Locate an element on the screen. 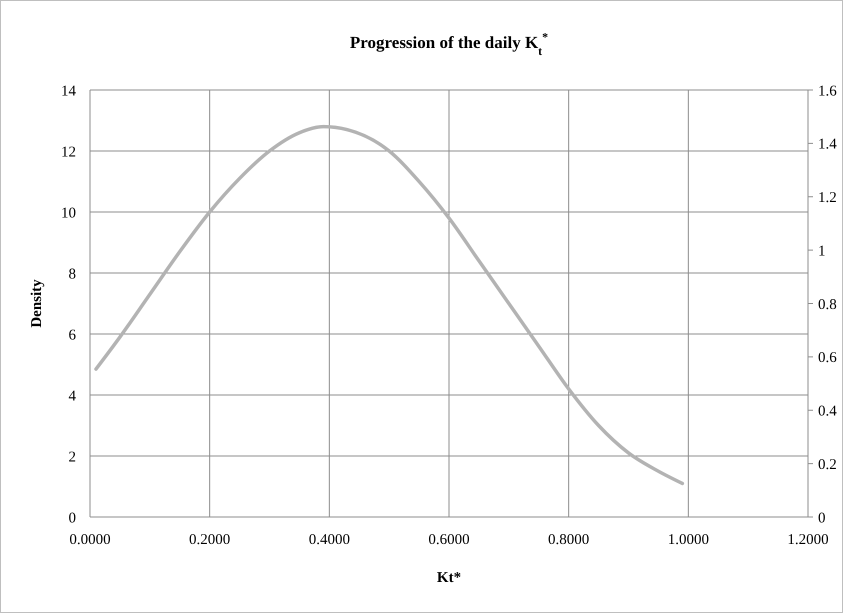  y2-tick-label: 1 is located at coordinates (822, 251).